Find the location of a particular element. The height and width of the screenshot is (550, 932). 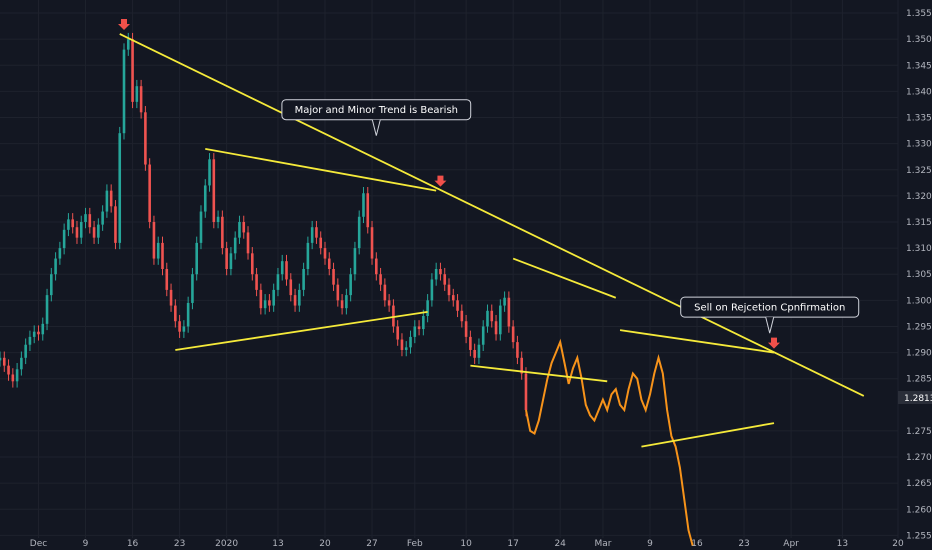

x-tick-label: 24 is located at coordinates (560, 544).